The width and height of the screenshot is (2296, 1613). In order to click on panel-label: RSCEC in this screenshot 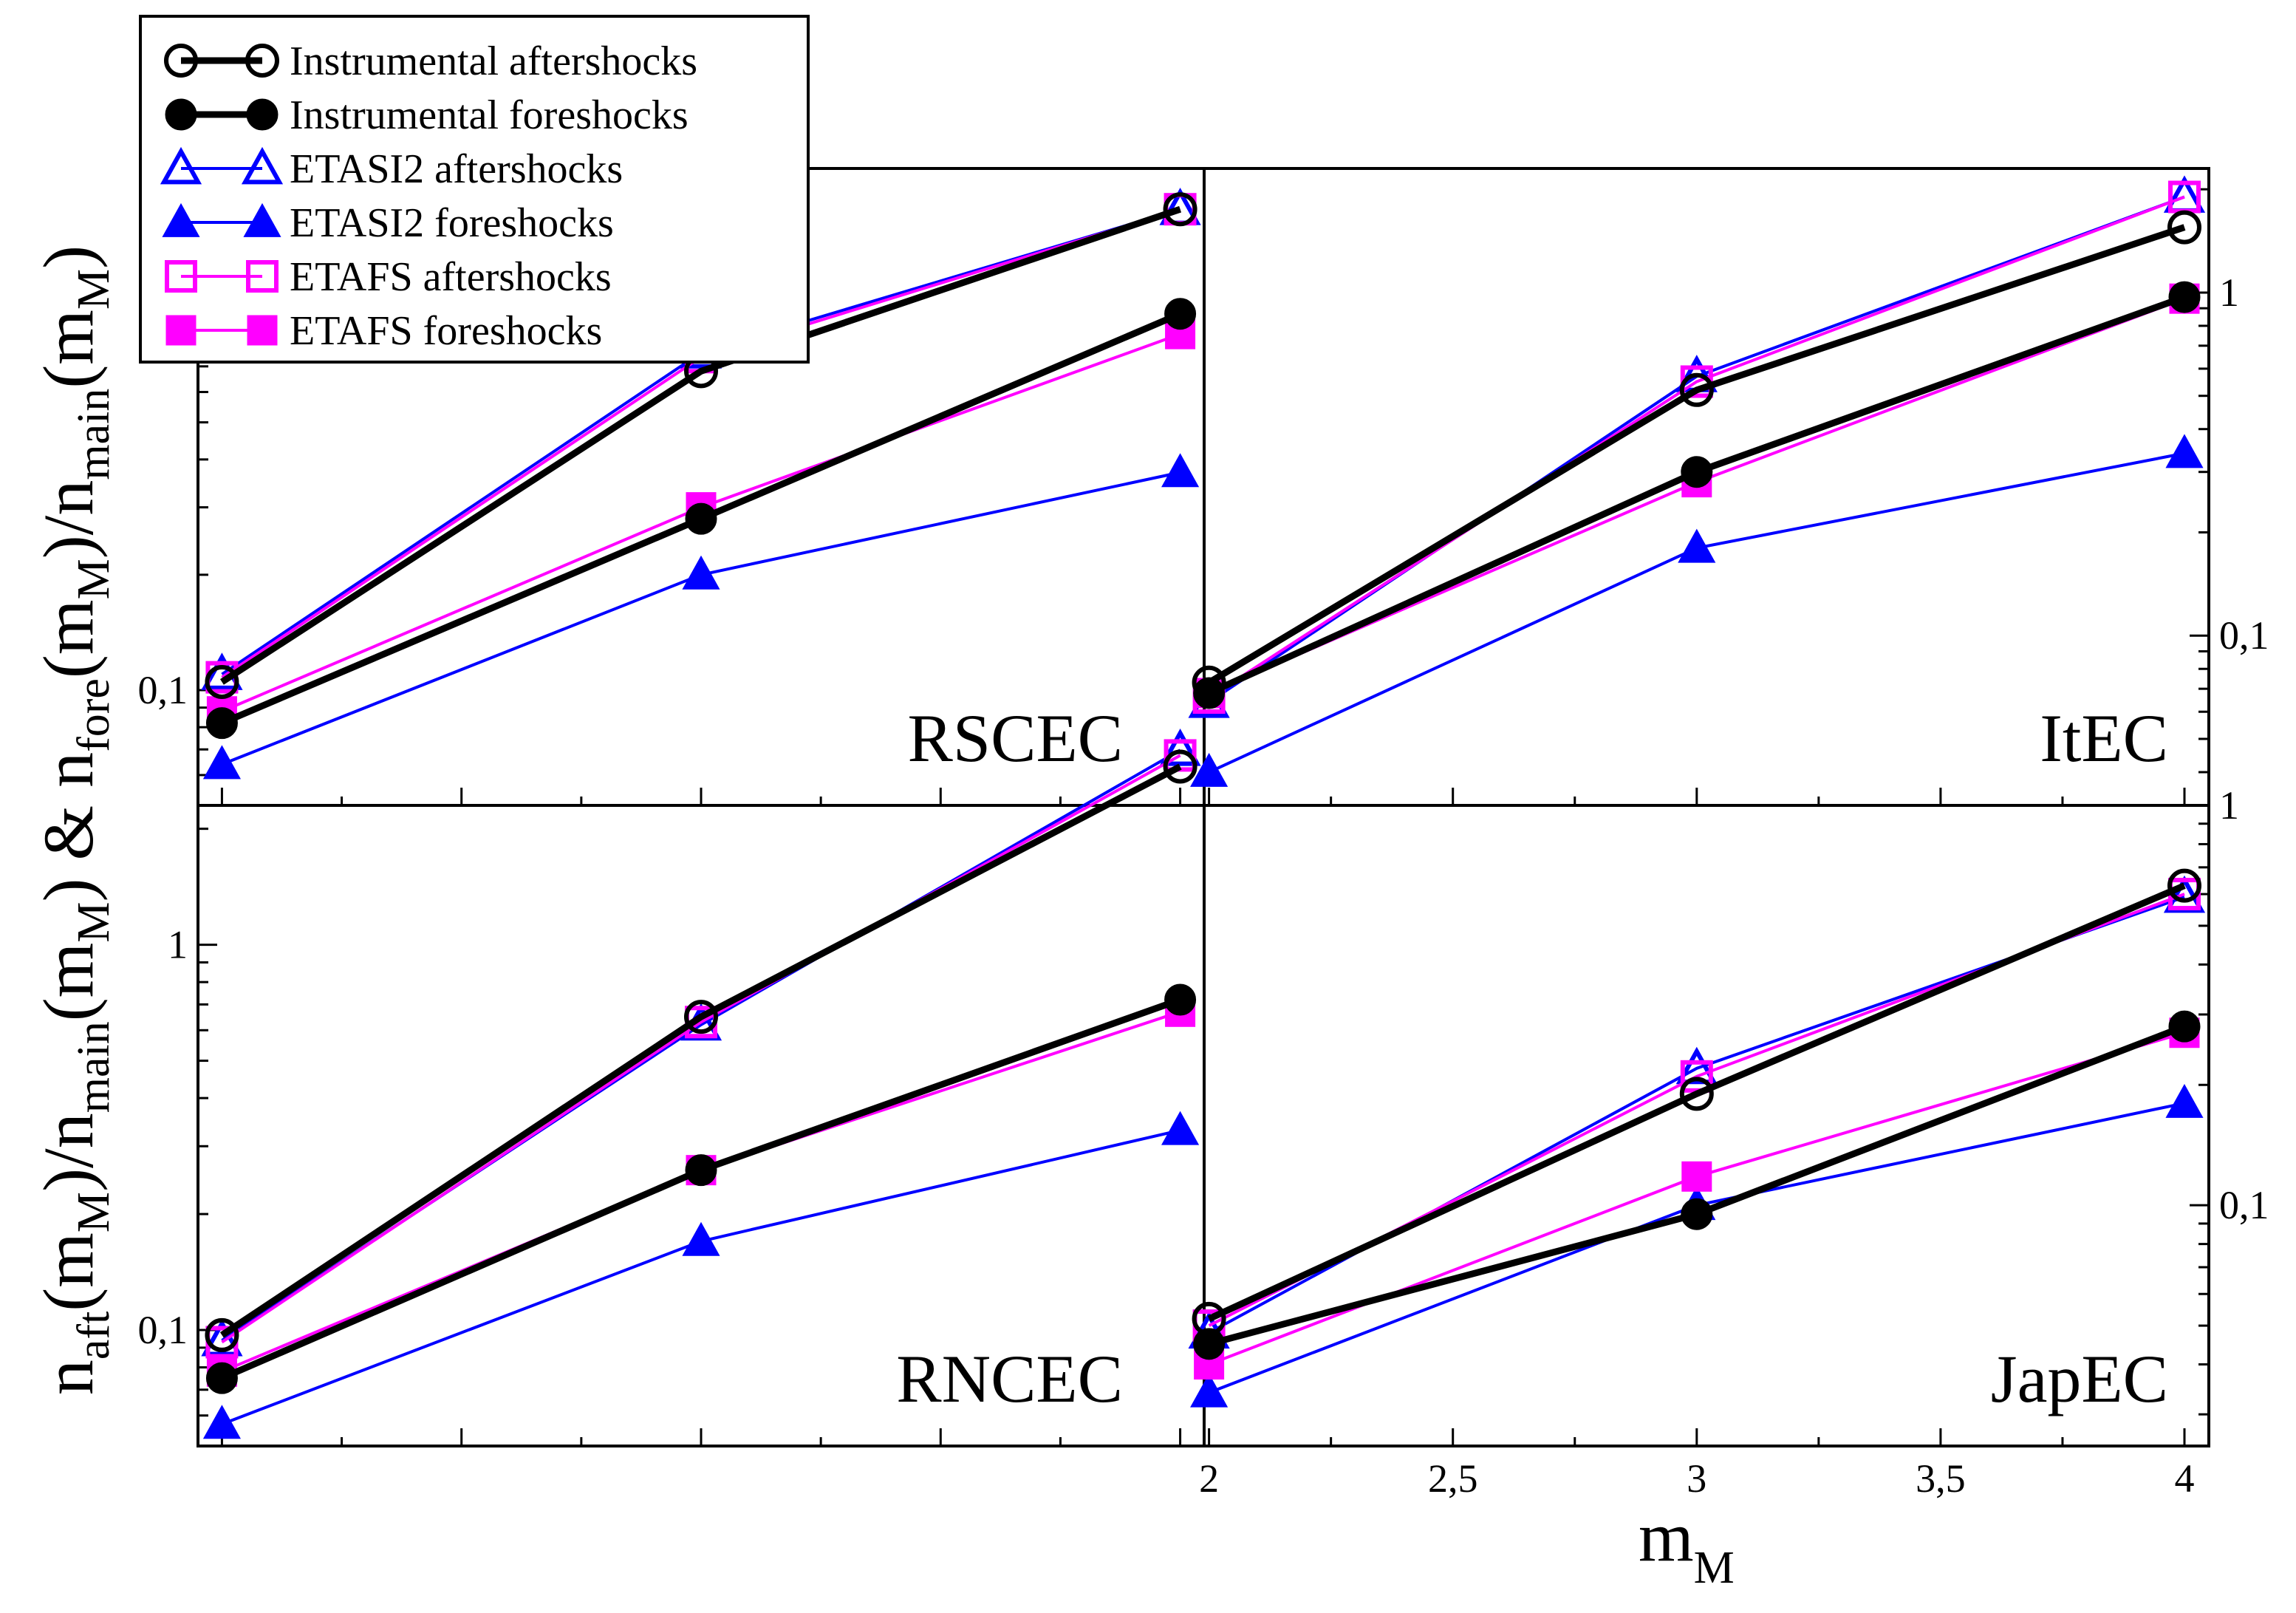, I will do `click(1016, 738)`.